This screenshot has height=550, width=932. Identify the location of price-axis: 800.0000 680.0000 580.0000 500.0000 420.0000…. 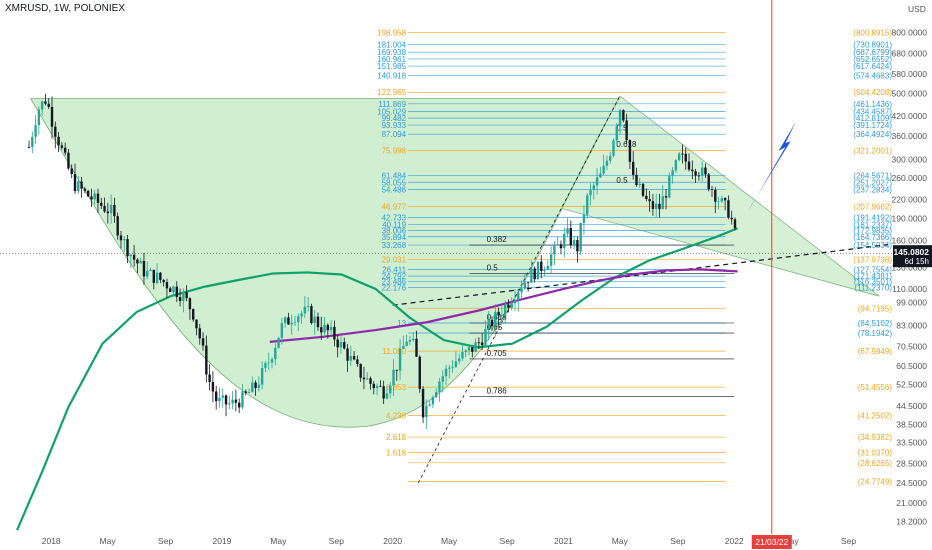
(912, 275).